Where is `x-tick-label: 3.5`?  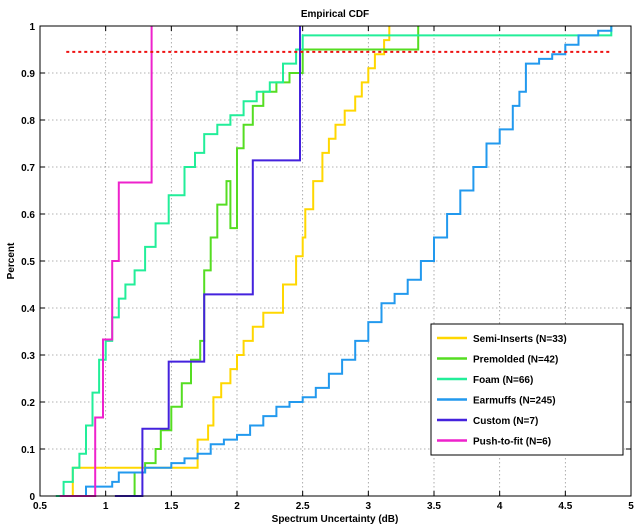
x-tick-label: 3.5 is located at coordinates (434, 506).